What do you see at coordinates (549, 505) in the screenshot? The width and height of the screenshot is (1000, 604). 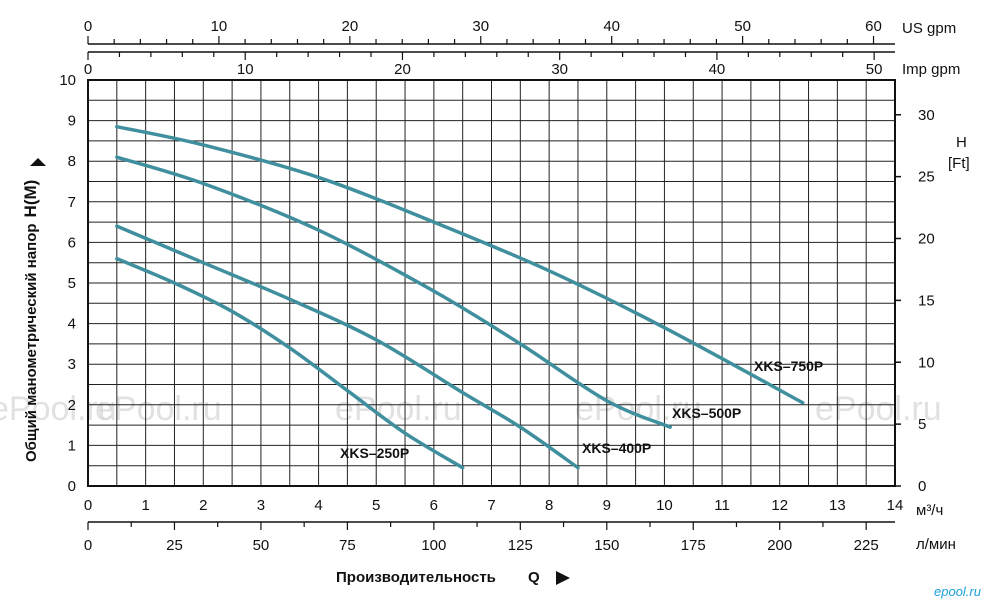 I see `x-m3h-tick-label: 8` at bounding box center [549, 505].